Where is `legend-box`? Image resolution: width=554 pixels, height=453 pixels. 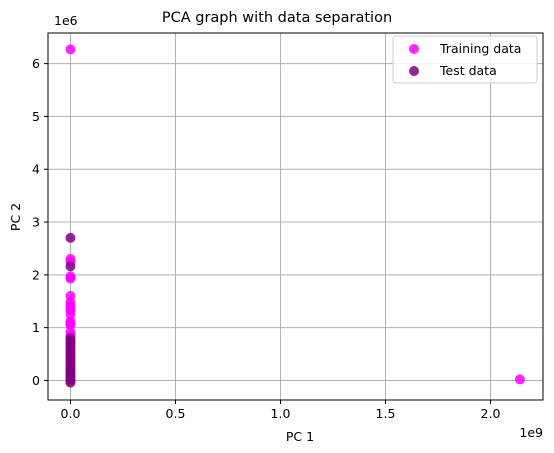
legend-box is located at coordinates (465, 59).